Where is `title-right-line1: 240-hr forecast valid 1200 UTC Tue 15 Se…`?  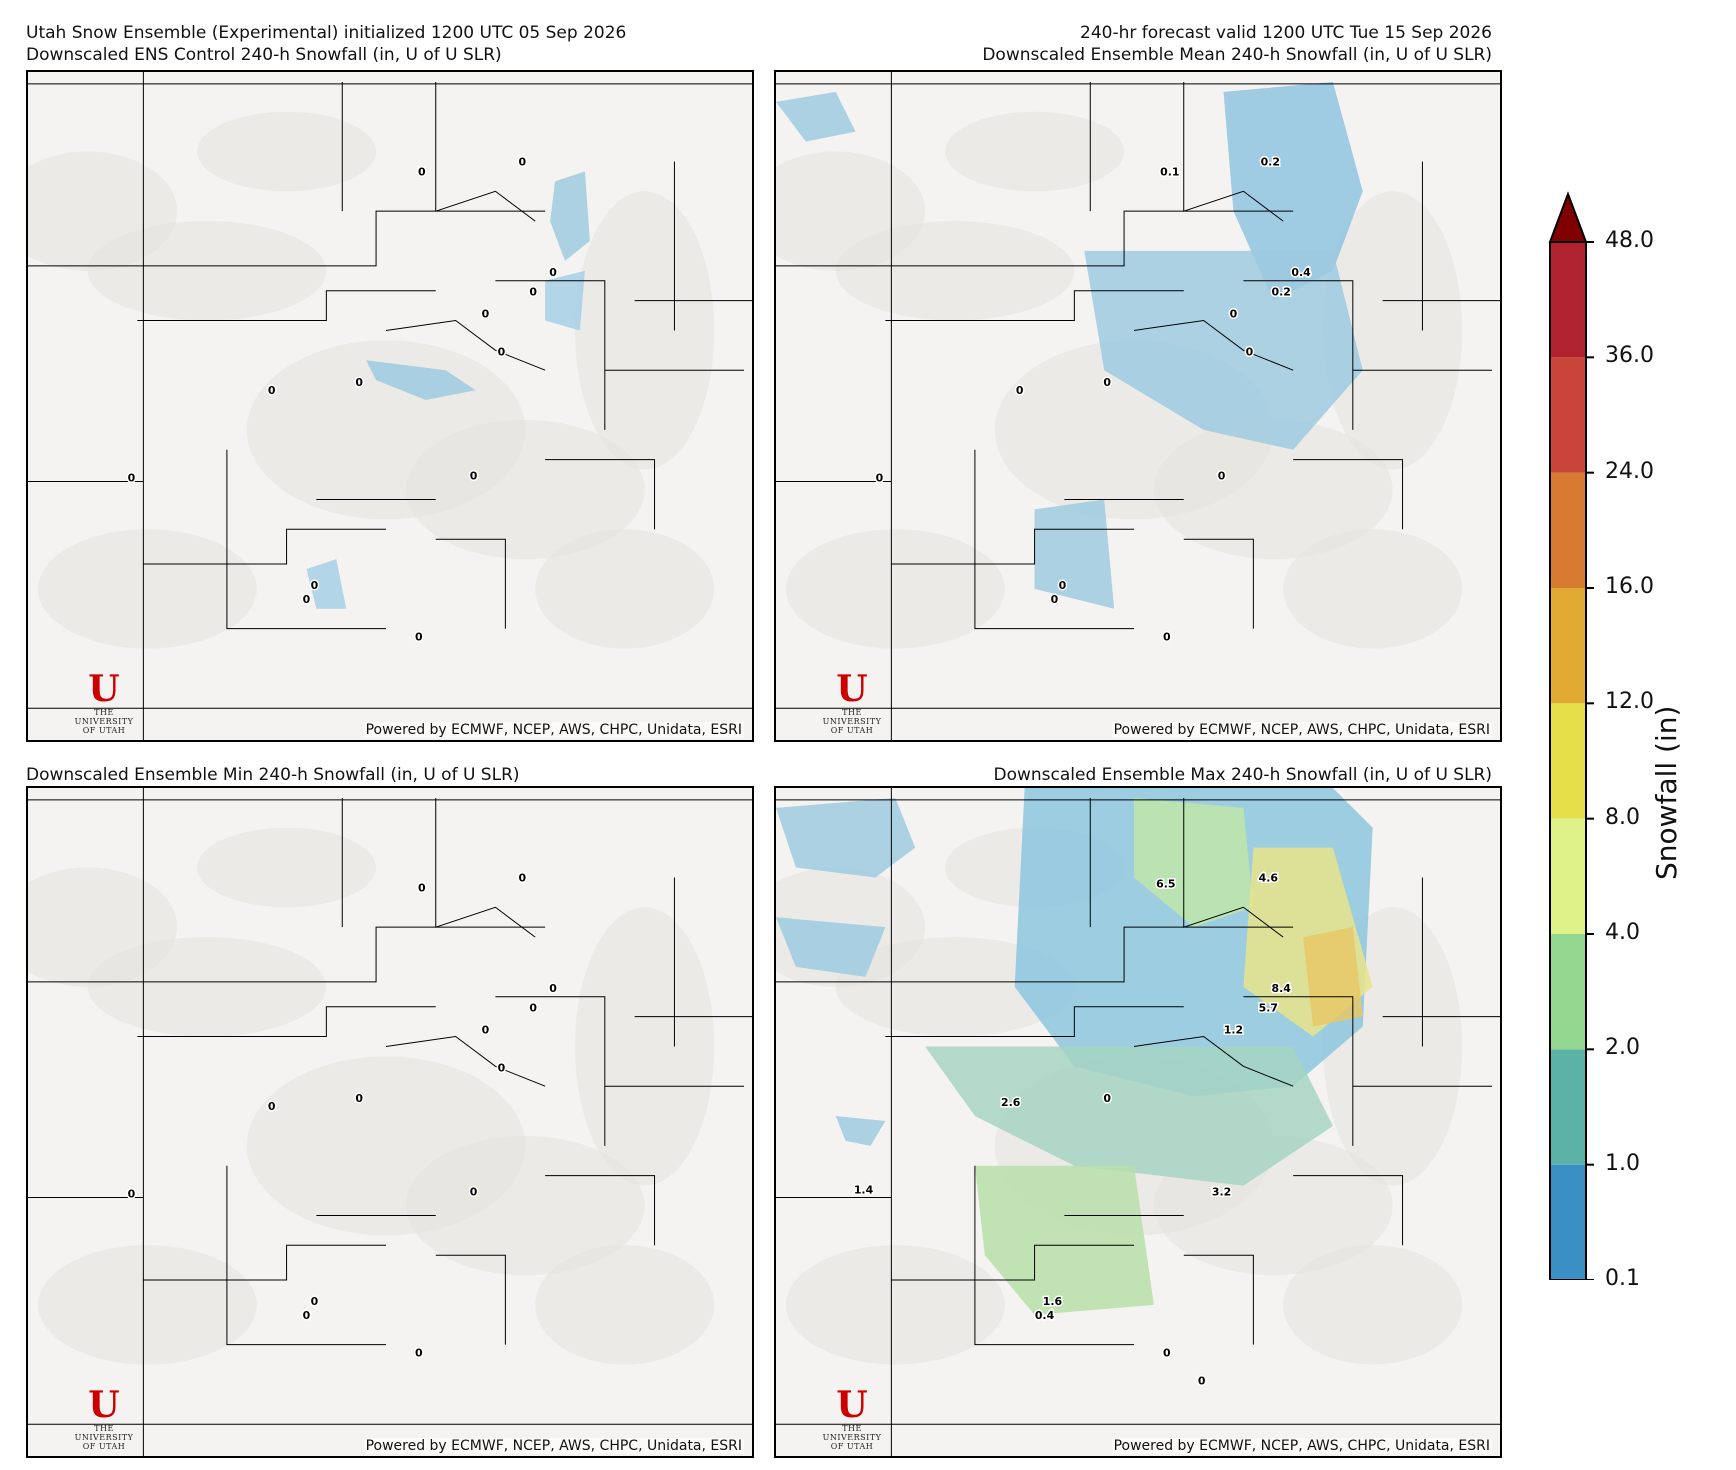 title-right-line1: 240-hr forecast valid 1200 UTC Tue 15 Se… is located at coordinates (1286, 33).